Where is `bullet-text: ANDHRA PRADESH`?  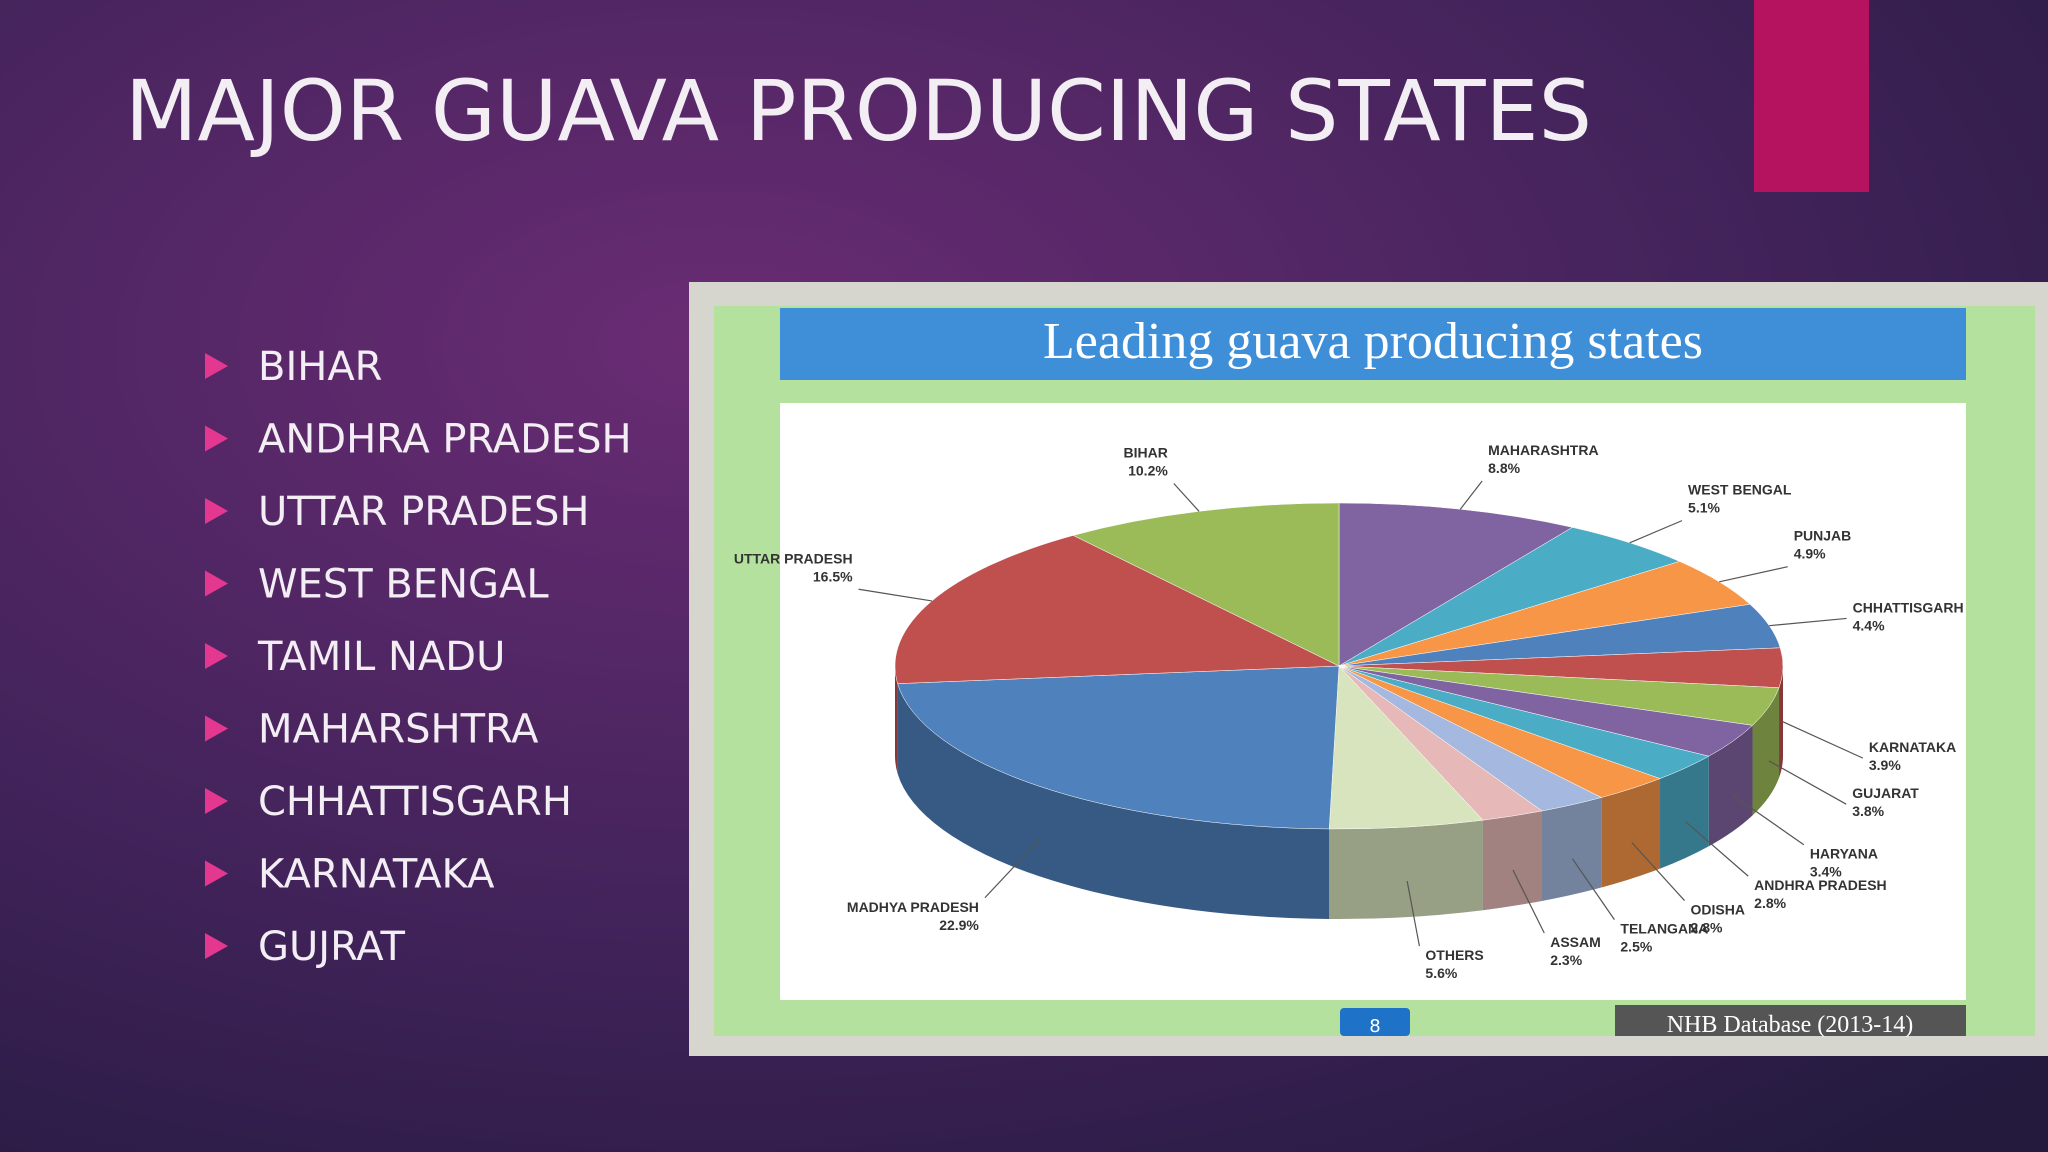 bullet-text: ANDHRA PRADESH is located at coordinates (445, 440).